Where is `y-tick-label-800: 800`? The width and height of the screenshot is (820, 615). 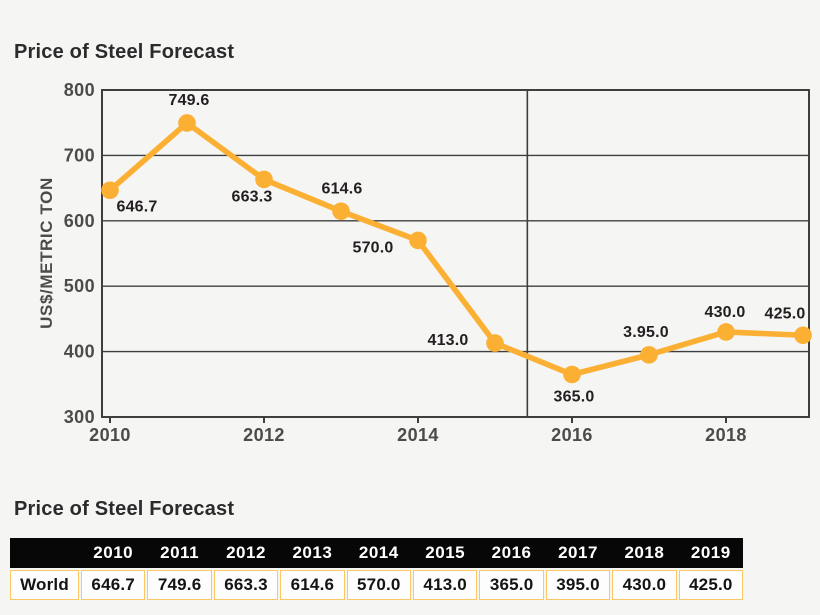 y-tick-label-800: 800 is located at coordinates (79, 90).